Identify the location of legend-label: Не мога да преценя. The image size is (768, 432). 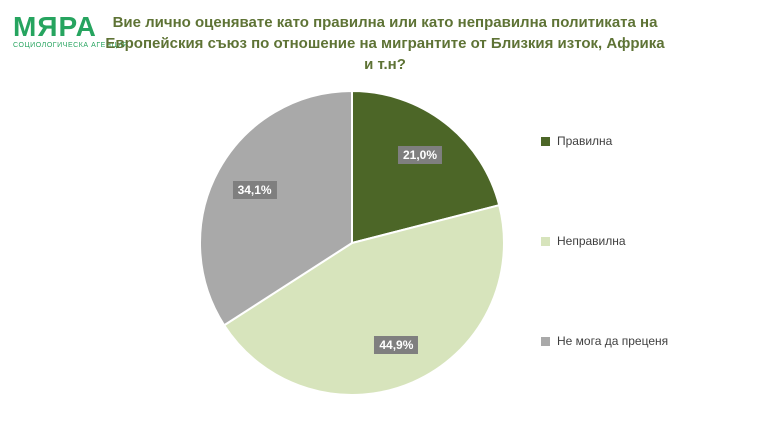
(613, 341).